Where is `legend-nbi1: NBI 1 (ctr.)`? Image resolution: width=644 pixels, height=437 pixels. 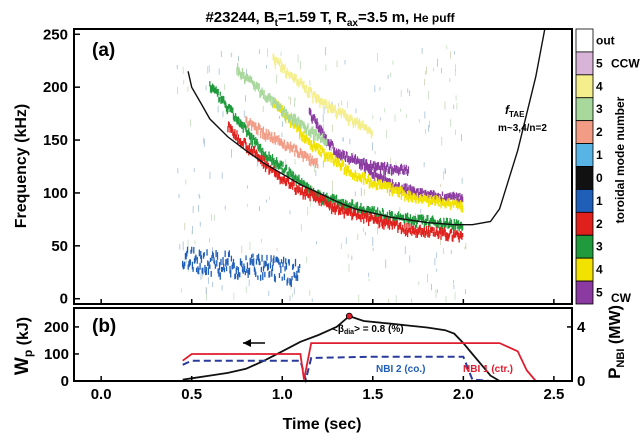
legend-nbi1: NBI 1 (ctr.) is located at coordinates (488, 369).